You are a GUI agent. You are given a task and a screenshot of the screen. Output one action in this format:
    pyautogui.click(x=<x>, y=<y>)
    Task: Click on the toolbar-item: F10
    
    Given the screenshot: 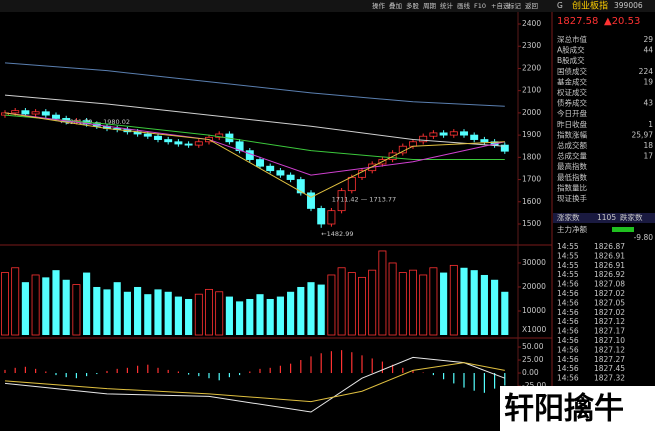 What is the action you would take?
    pyautogui.click(x=480, y=6)
    